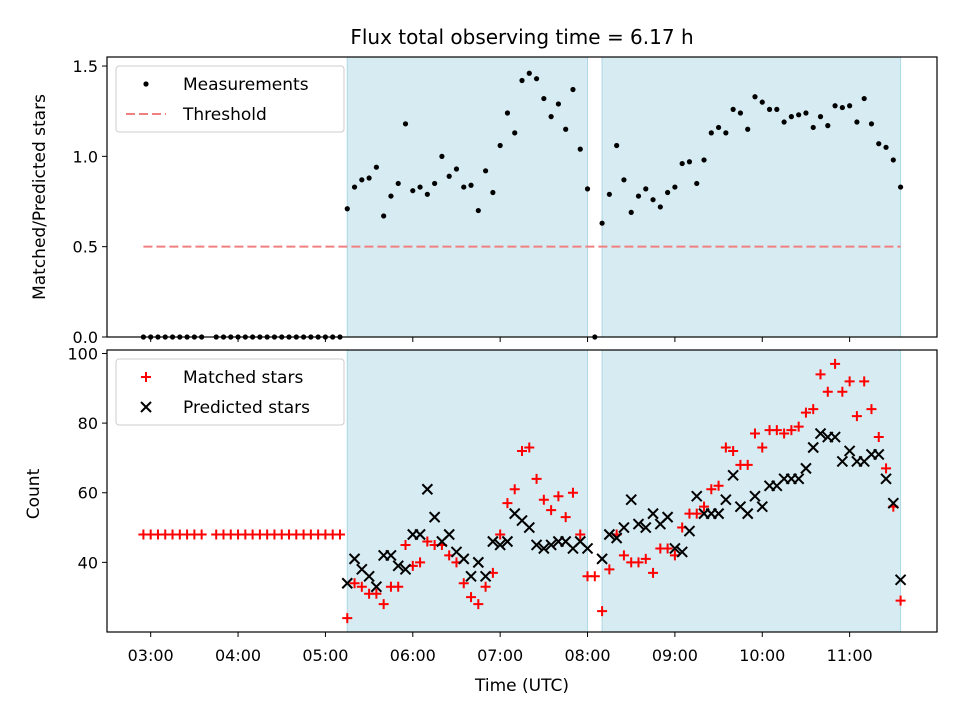 This screenshot has width=960, height=720. Describe the element at coordinates (521, 37) in the screenshot. I see `chart-title: Flux total observing time = 6.17 h` at that location.